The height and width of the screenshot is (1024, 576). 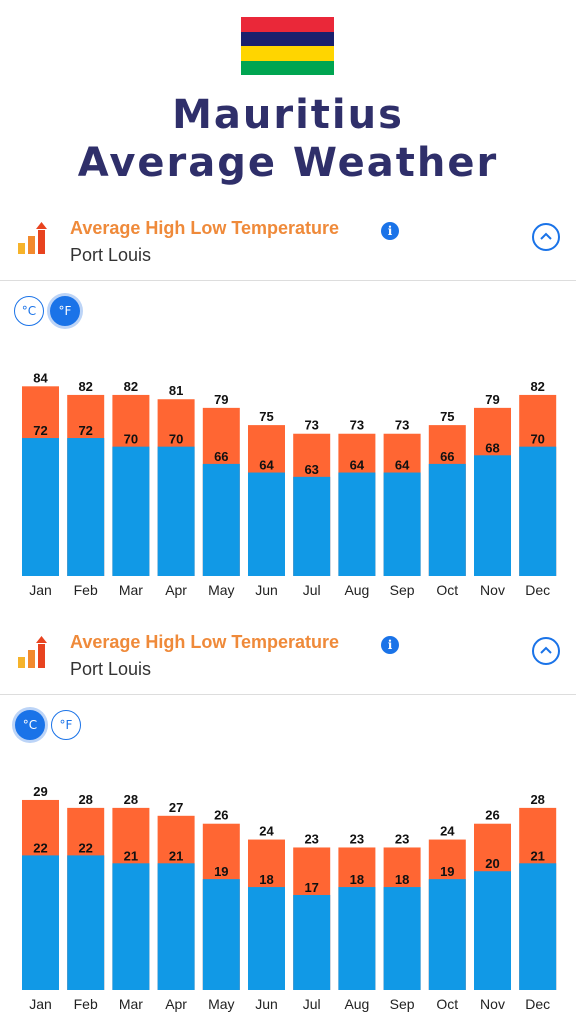 I want to click on low-value-label: 63, so click(x=311, y=469).